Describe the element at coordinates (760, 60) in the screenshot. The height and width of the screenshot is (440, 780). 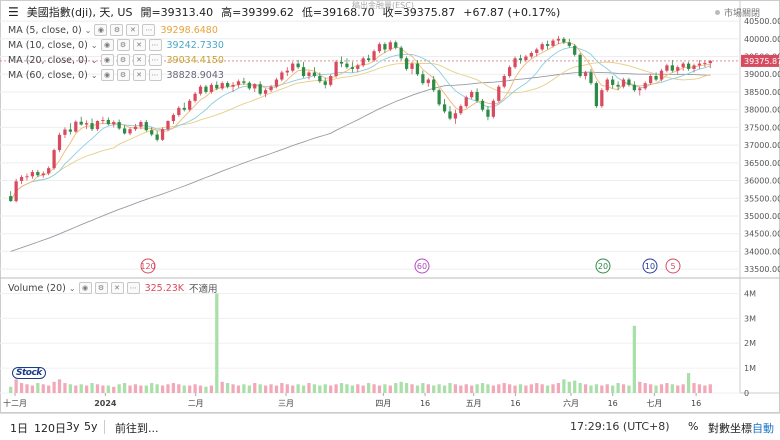
I see `current-price-tag` at that location.